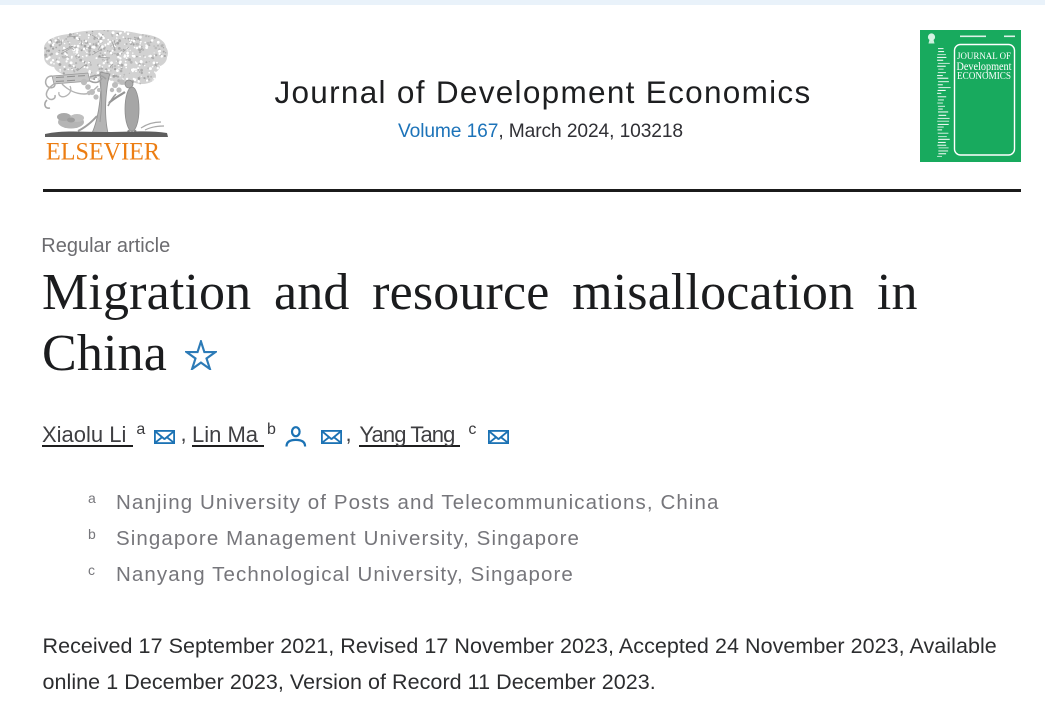 The image size is (1045, 715). I want to click on svg-text: Development, so click(985, 66).